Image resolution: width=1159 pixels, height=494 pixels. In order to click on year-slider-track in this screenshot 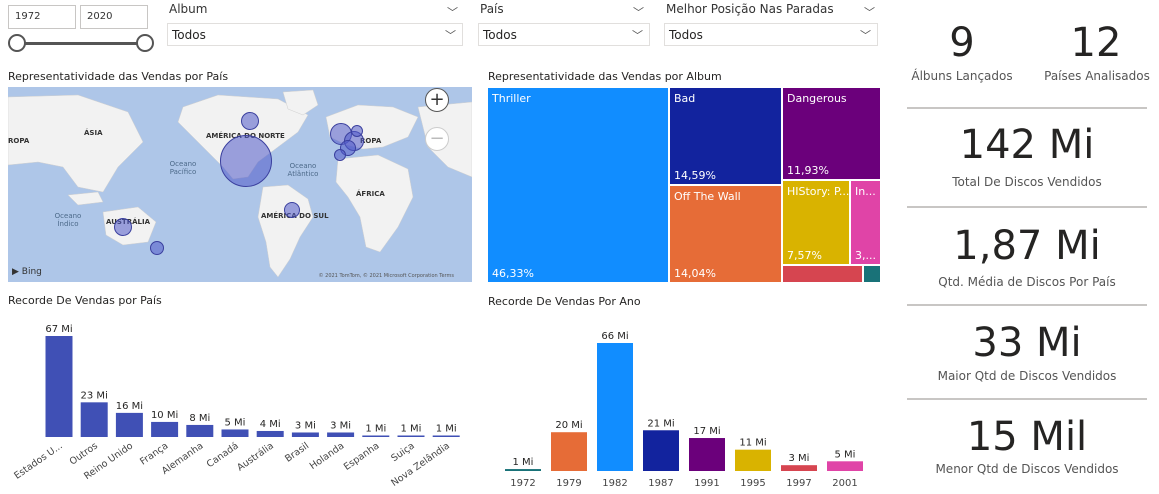, I will do `click(80, 43)`.